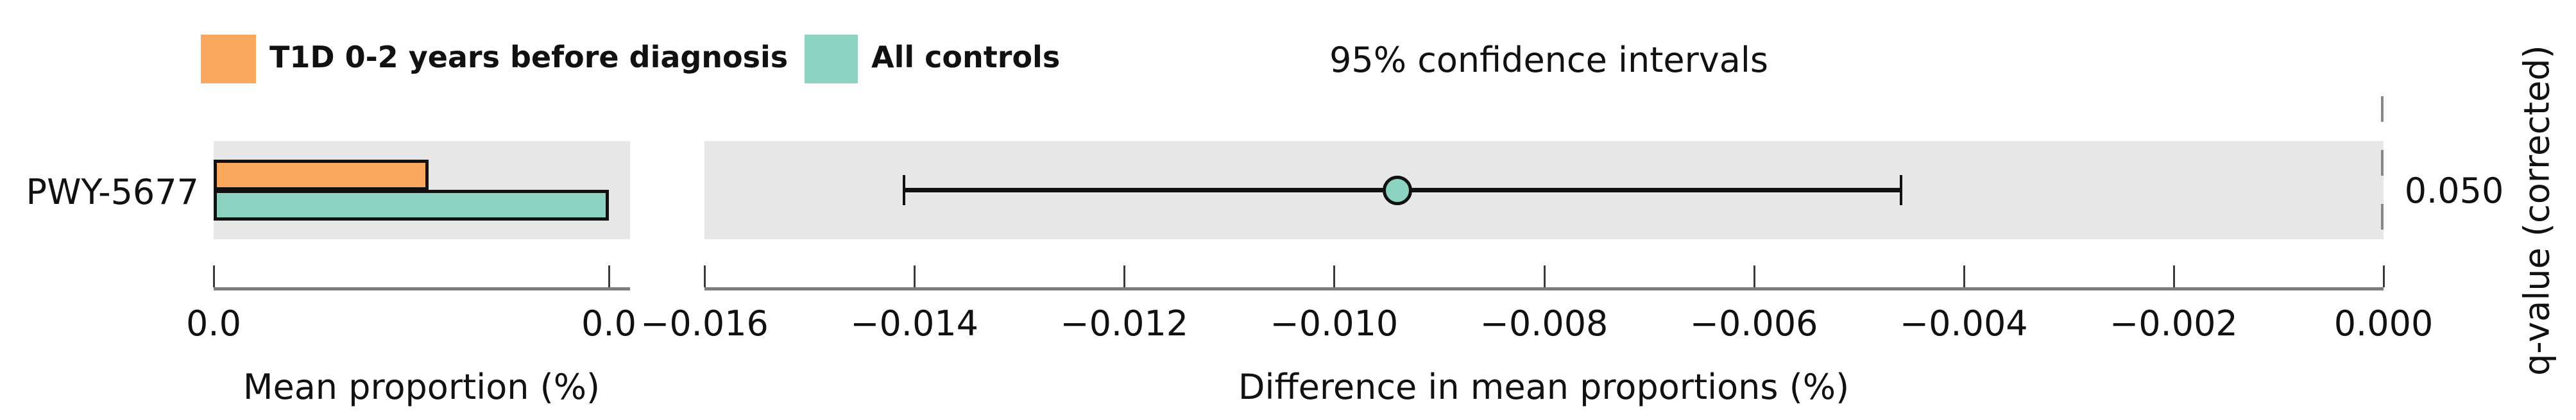 The height and width of the screenshot is (420, 2576). I want to click on right-axis-tick-label: −0.006, so click(1754, 323).